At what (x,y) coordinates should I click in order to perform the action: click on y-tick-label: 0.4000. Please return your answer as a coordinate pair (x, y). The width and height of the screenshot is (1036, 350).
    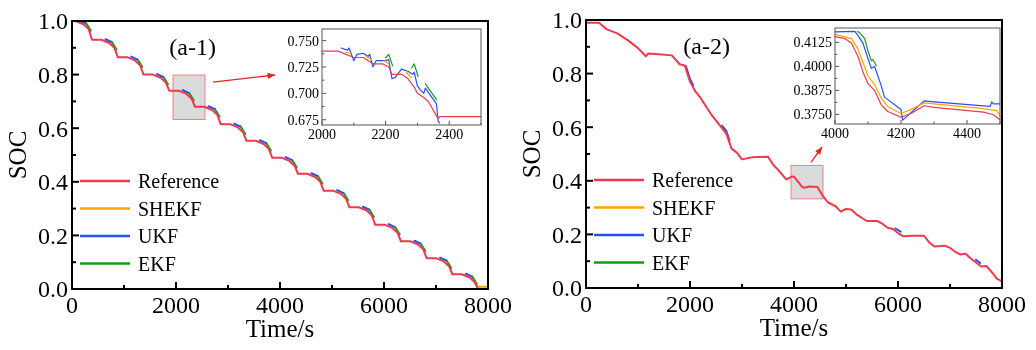
    Looking at the image, I should click on (812, 67).